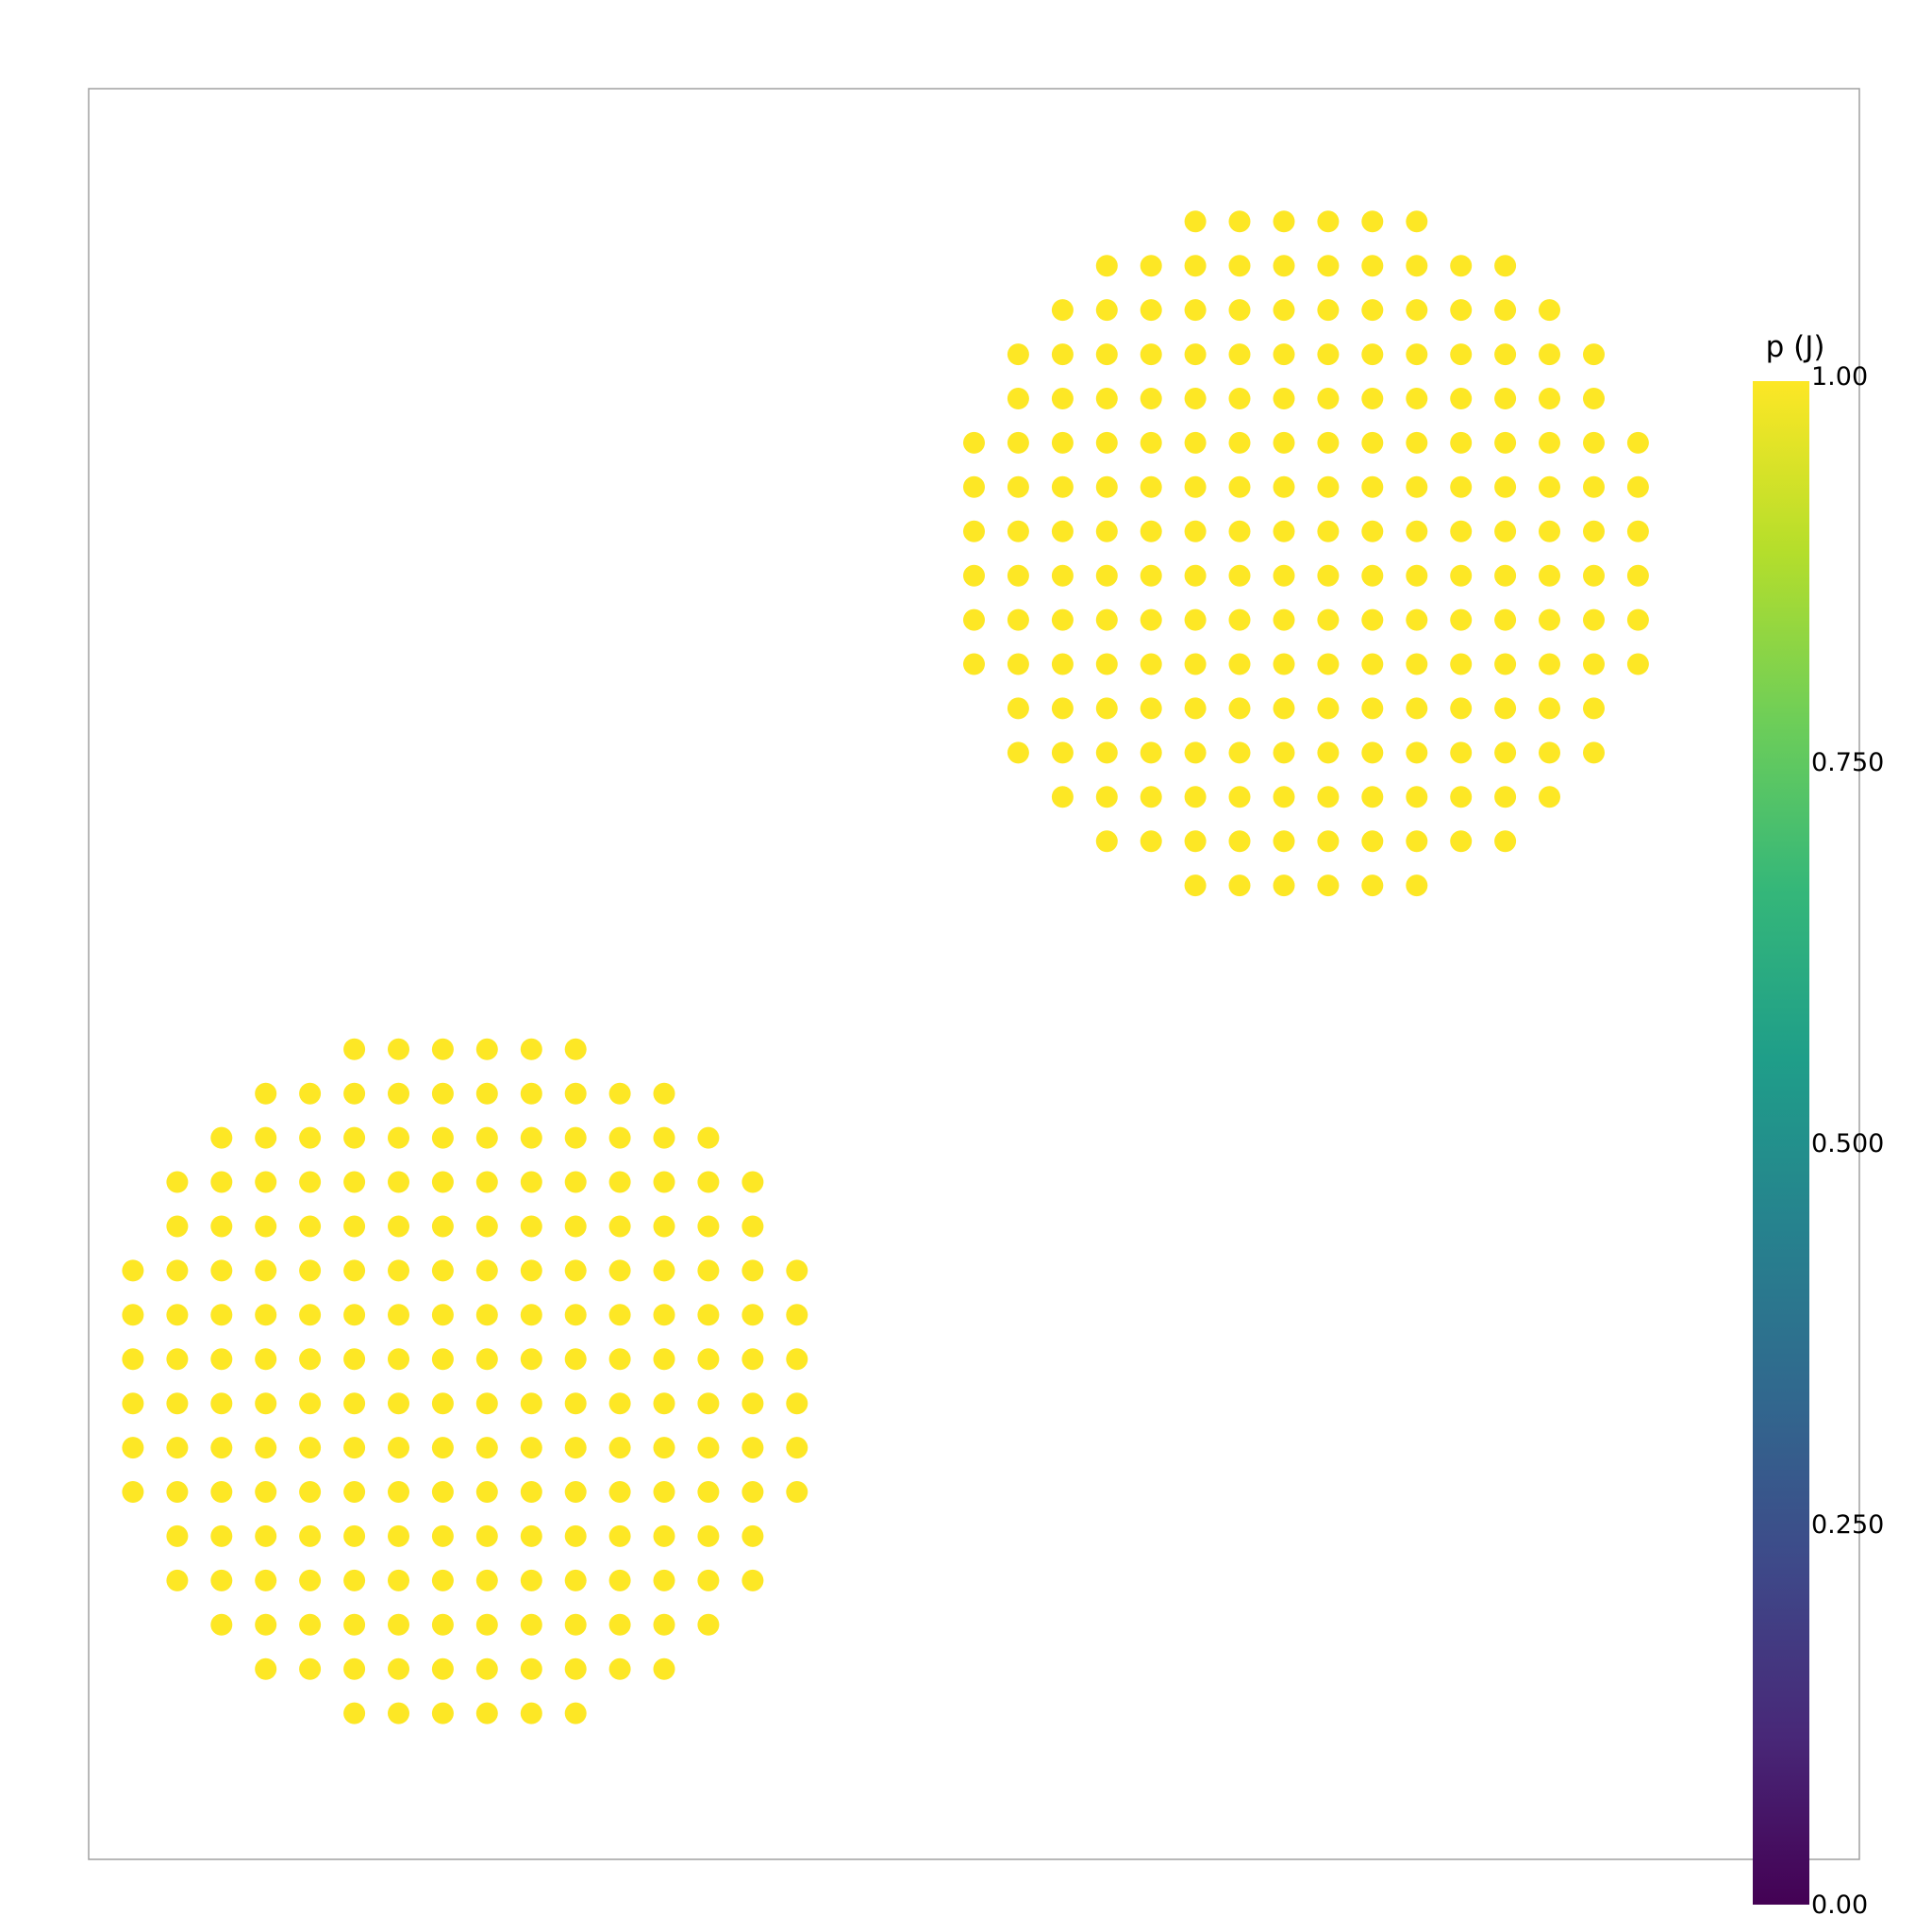 This screenshot has width=1932, height=1932. Describe the element at coordinates (1848, 1525) in the screenshot. I see `colorbar-tick-label-0250: 0.250` at that location.